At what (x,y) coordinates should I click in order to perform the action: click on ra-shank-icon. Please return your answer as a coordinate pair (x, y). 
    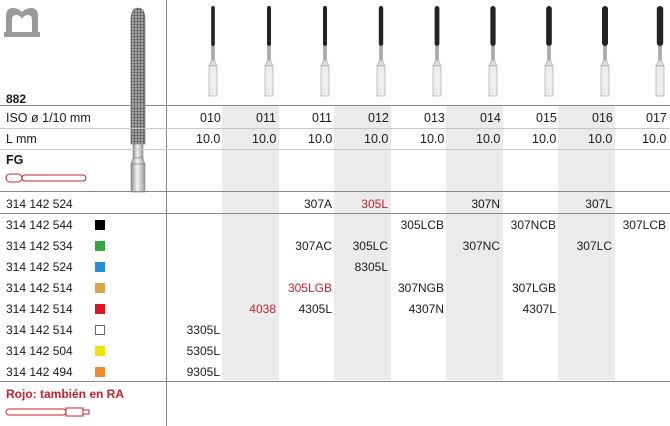
    Looking at the image, I should click on (47, 412).